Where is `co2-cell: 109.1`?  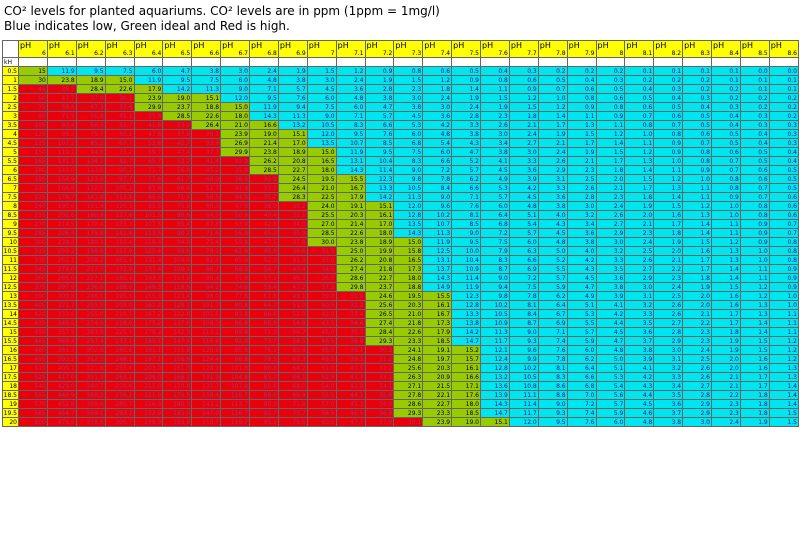
co2-cell: 109.1 is located at coordinates (177, 269).